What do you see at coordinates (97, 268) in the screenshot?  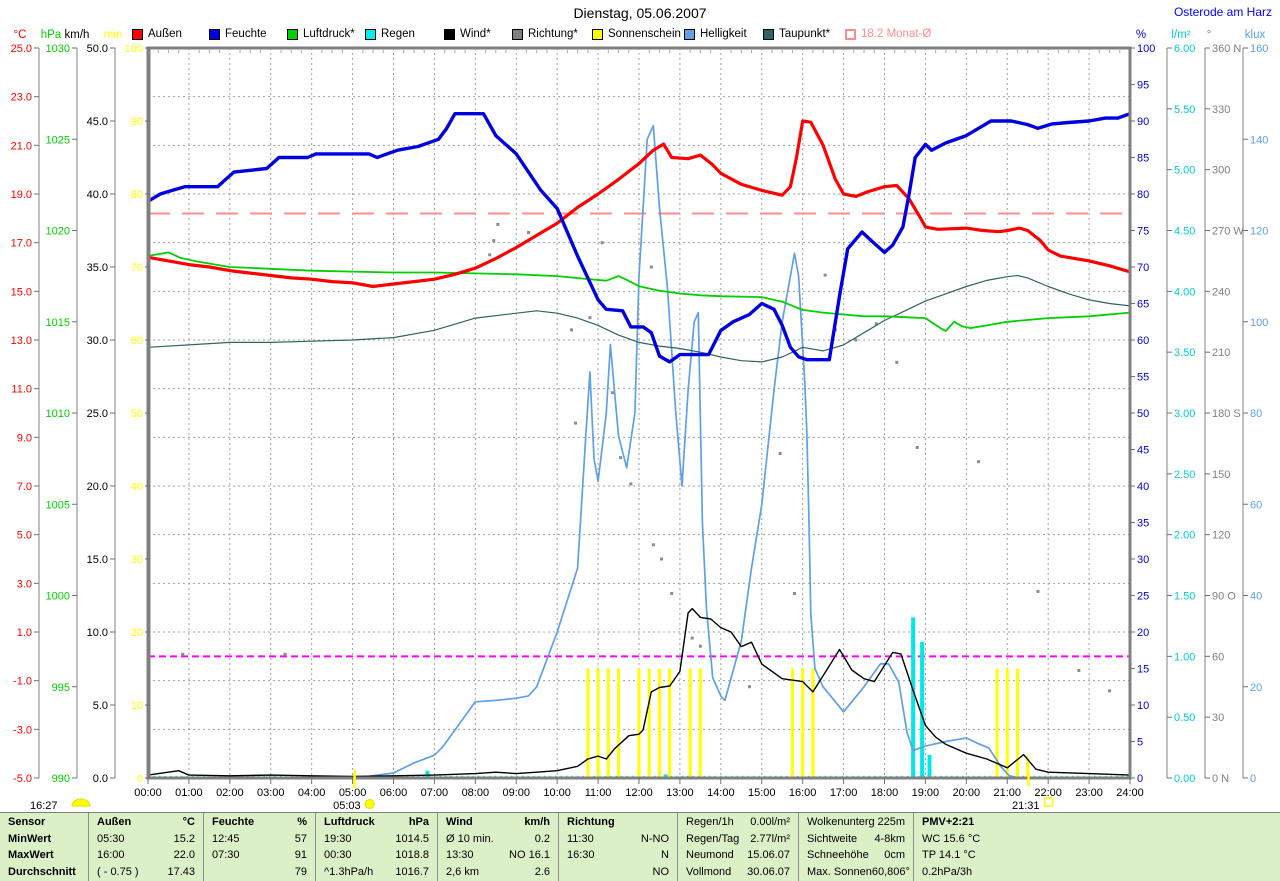 I see `axis-label-wind: 35.0` at bounding box center [97, 268].